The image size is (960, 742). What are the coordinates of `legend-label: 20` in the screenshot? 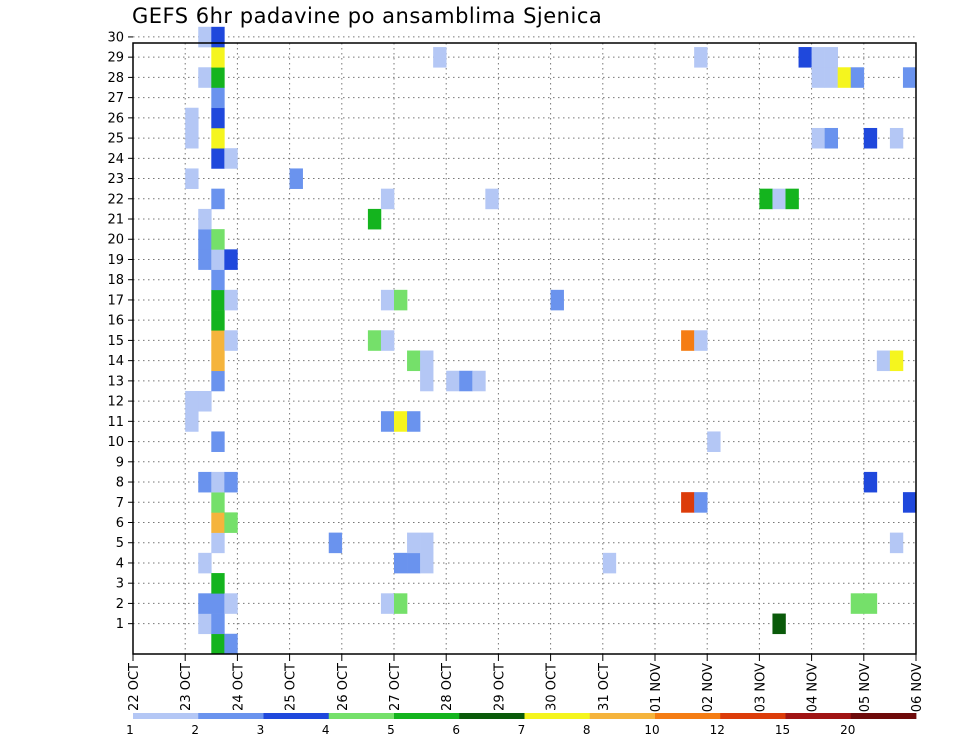 It's located at (847, 730).